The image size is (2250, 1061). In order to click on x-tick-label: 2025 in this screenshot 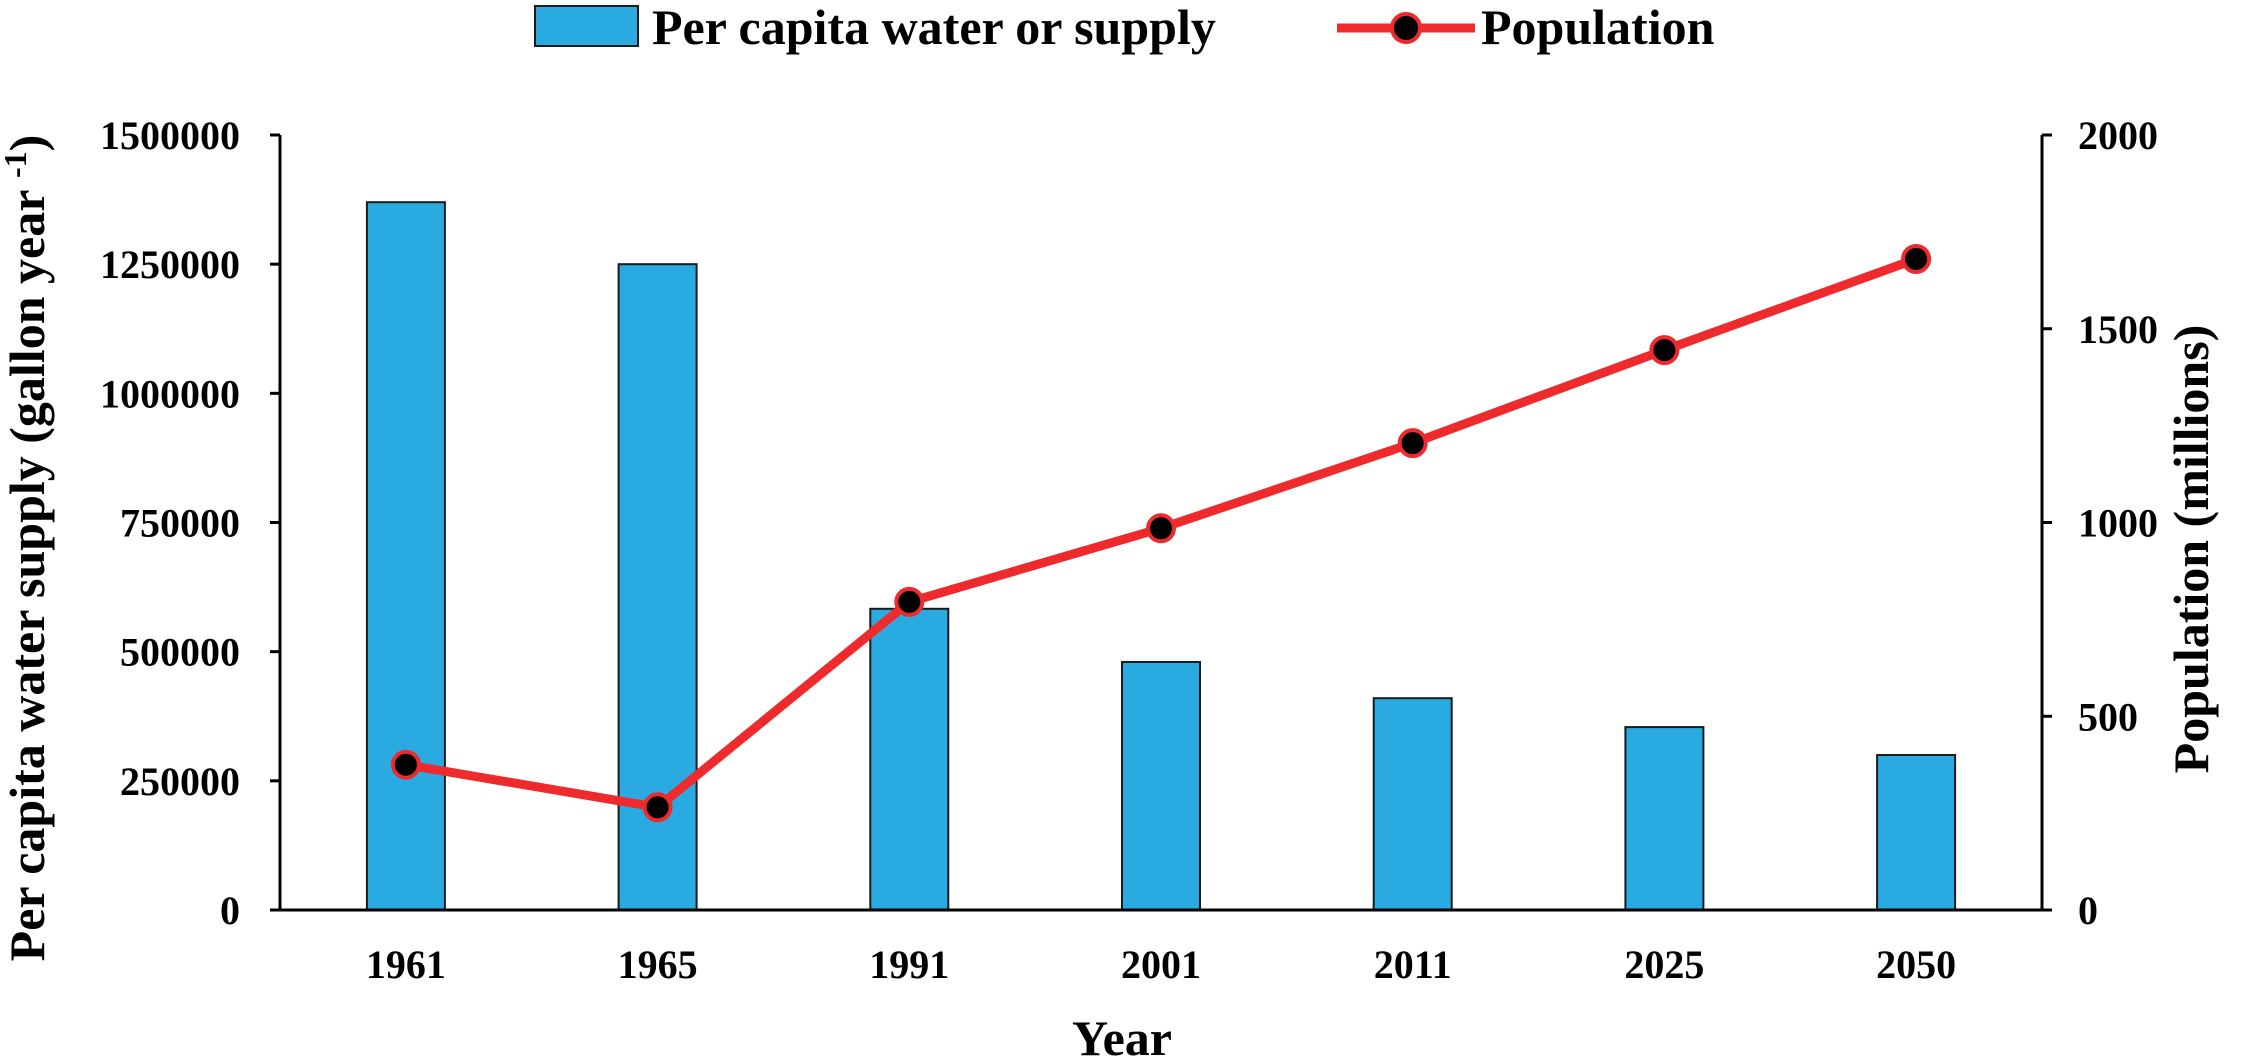, I will do `click(1664, 964)`.